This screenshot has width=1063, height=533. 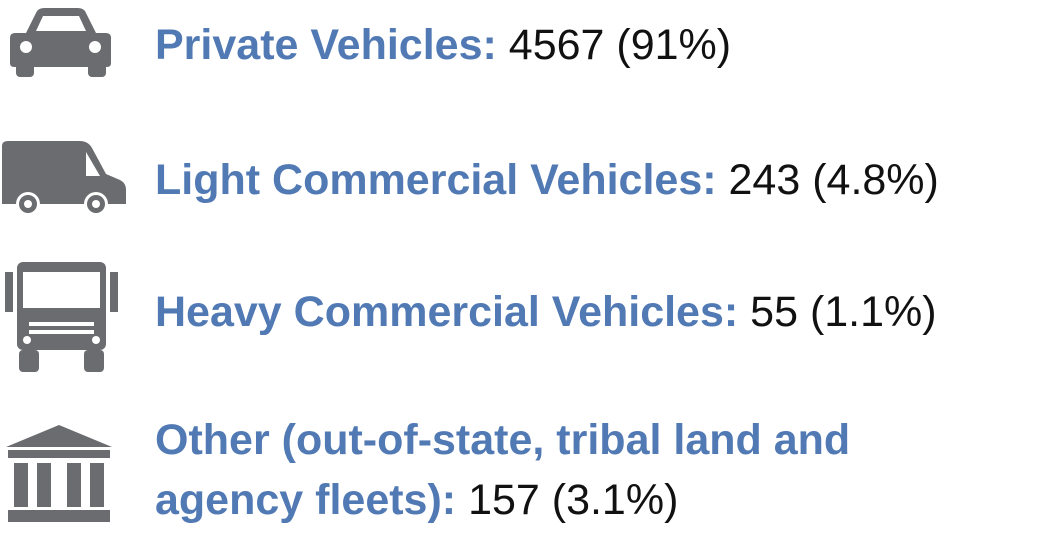 I want to click on item-label: Light Commercial Vehicles:, so click(x=436, y=180).